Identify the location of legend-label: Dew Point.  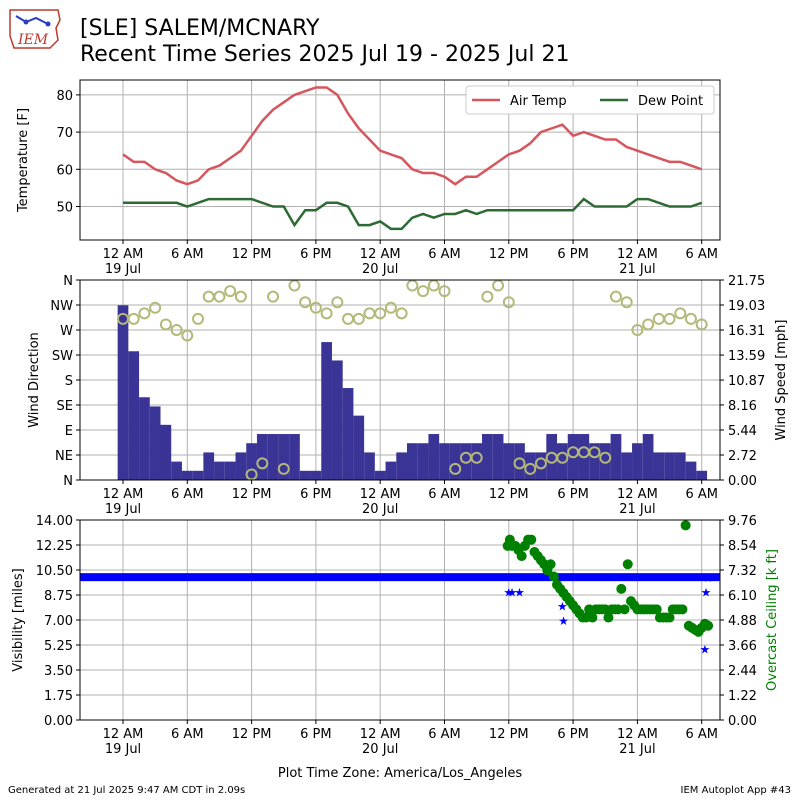
(670, 101).